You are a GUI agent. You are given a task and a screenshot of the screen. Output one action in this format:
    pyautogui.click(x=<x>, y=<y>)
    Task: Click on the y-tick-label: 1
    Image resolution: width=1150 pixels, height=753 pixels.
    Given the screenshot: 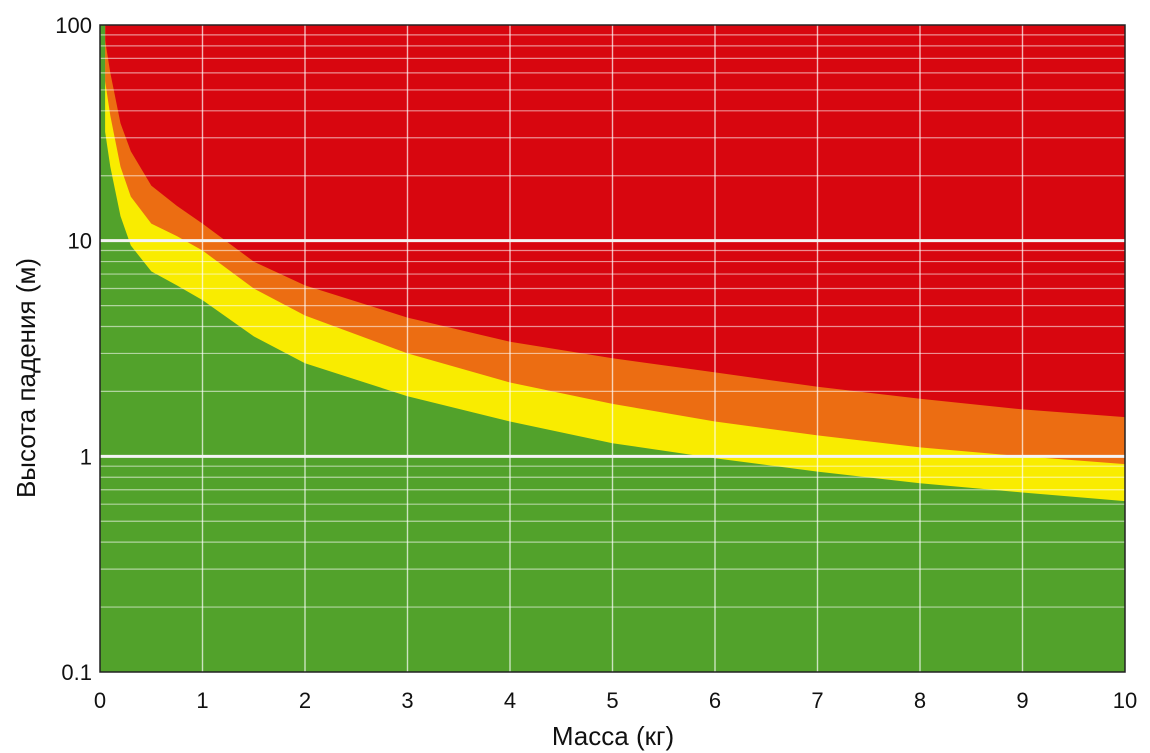 What is the action you would take?
    pyautogui.click(x=86, y=456)
    